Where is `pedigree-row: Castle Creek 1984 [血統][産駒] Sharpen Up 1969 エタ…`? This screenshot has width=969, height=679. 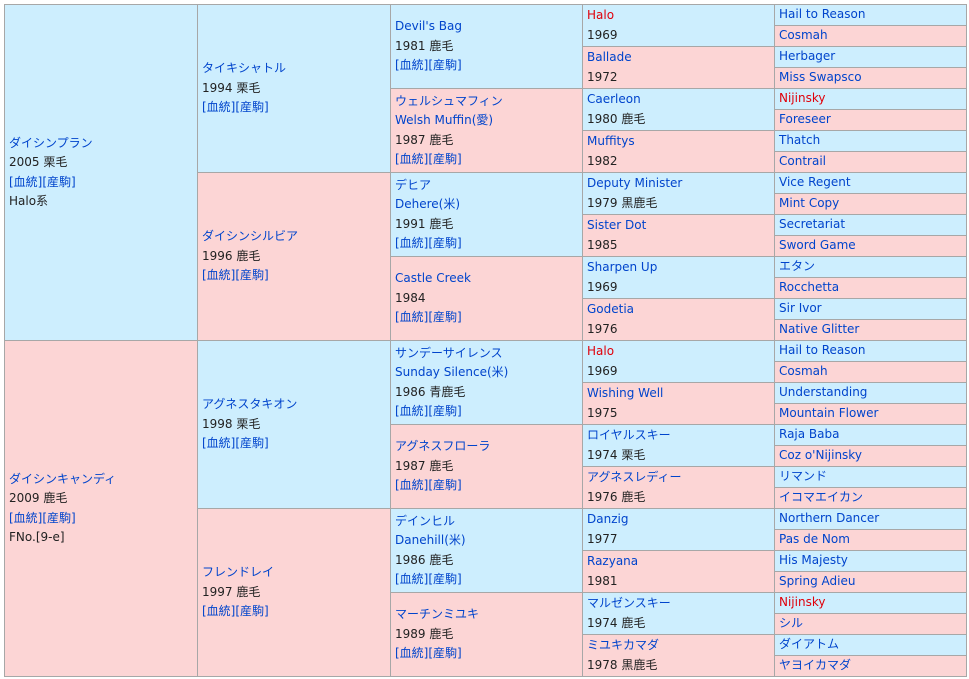 pedigree-row: Castle Creek 1984 [血統][産駒] Sharpen Up 1969 エタ… is located at coordinates (486, 298).